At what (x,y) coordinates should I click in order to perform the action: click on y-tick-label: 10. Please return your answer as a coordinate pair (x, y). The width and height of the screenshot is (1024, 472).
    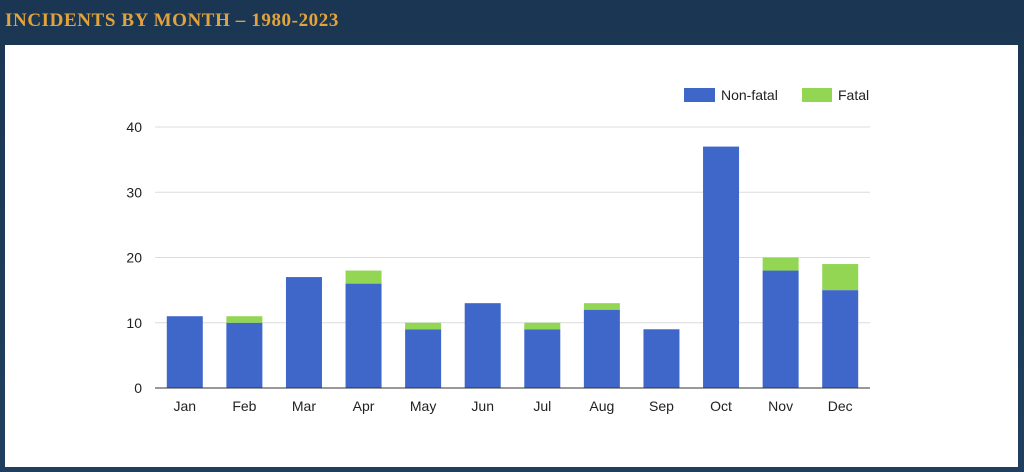
    Looking at the image, I should click on (134, 323).